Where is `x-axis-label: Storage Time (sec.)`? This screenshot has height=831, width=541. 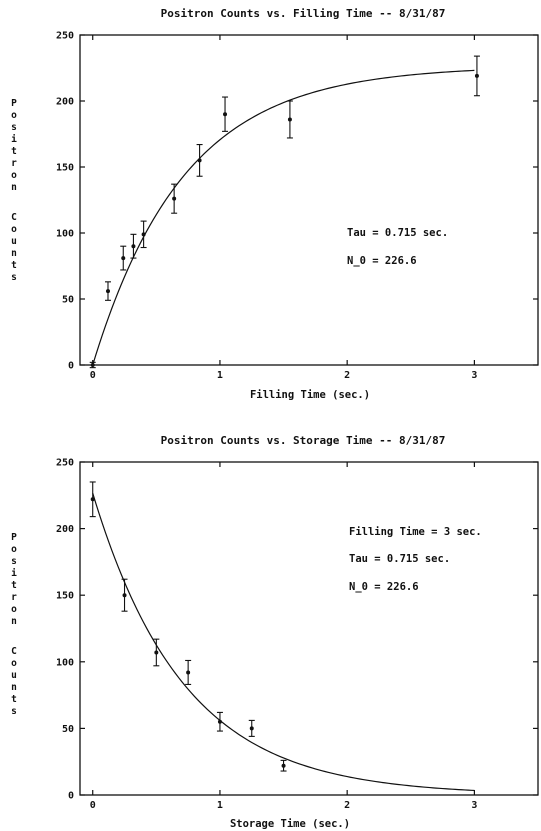
x-axis-label: Storage Time (sec.) is located at coordinates (290, 824).